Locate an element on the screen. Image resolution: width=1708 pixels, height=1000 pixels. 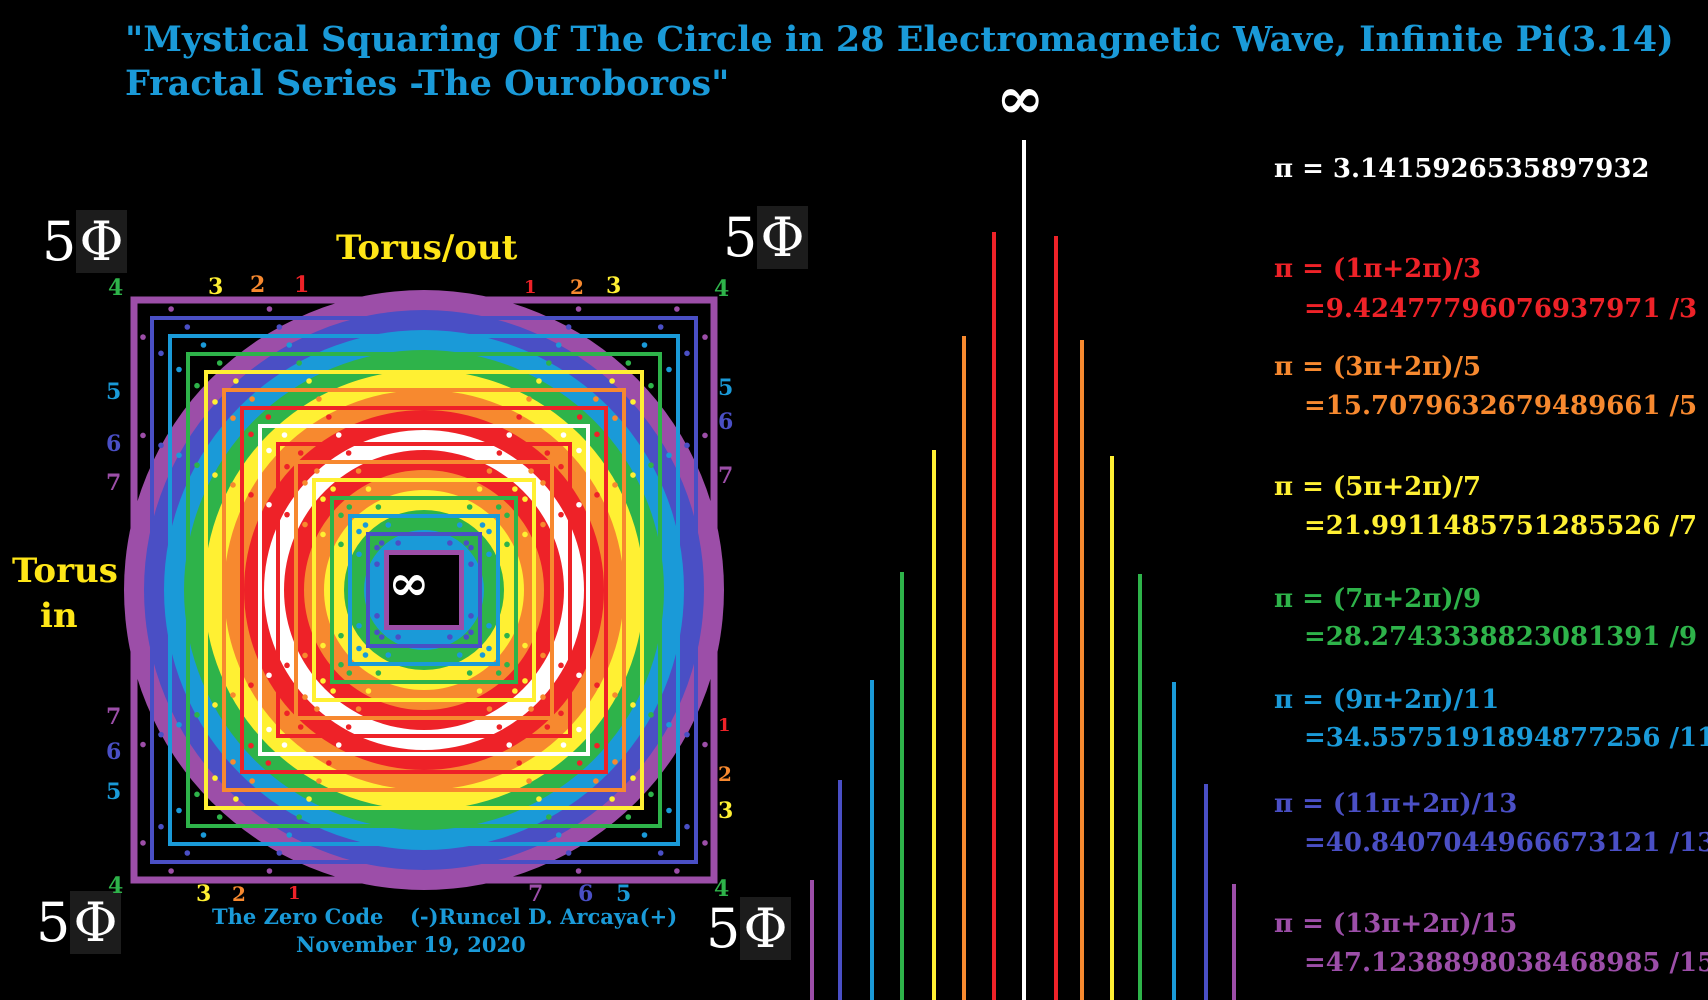
phi-label-bottom-right: 5Φ is located at coordinates (748, 928).